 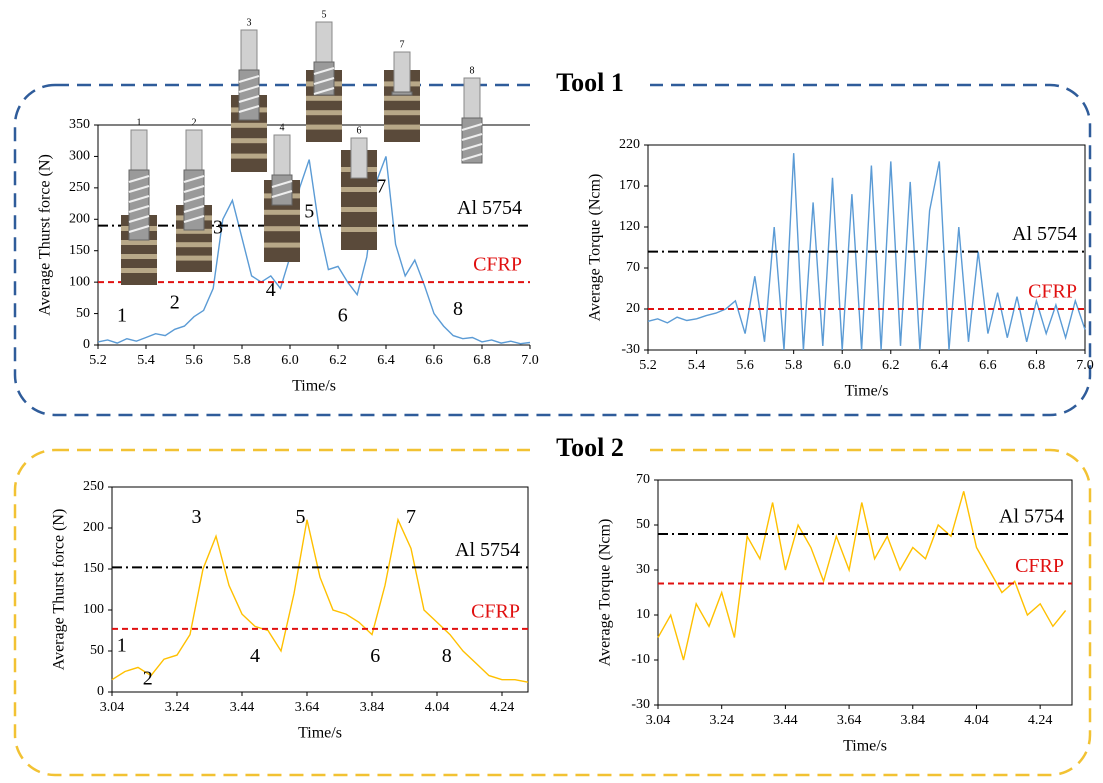 I want to click on stage-label: 1, so click(x=122, y=645).